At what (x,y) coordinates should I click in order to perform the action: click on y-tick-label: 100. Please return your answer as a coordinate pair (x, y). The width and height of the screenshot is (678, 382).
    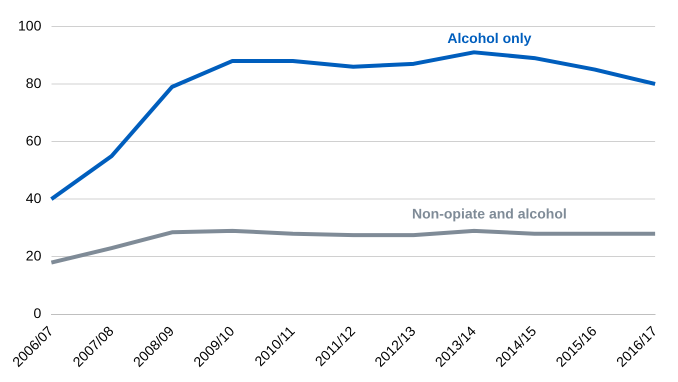
    Looking at the image, I should click on (30, 25).